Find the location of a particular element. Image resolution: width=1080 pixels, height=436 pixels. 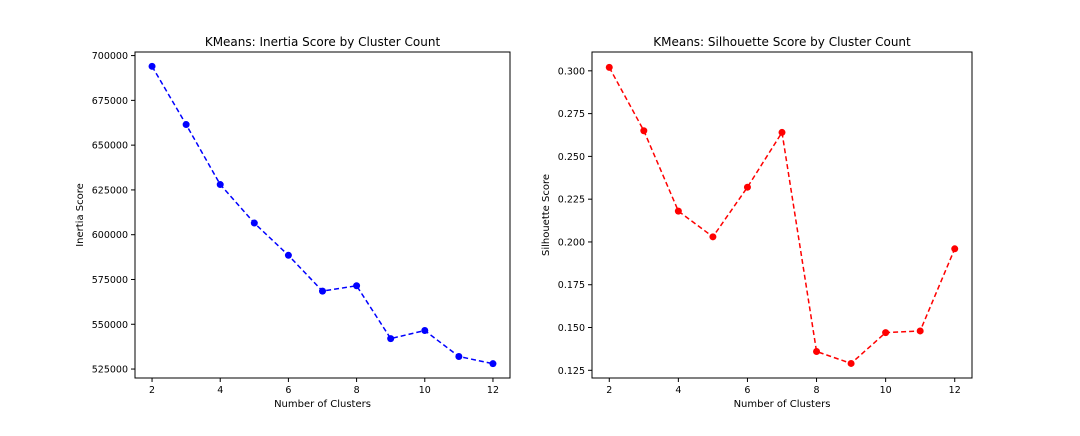

silhouette-x-axis-label: Number of Clusters is located at coordinates (782, 404).